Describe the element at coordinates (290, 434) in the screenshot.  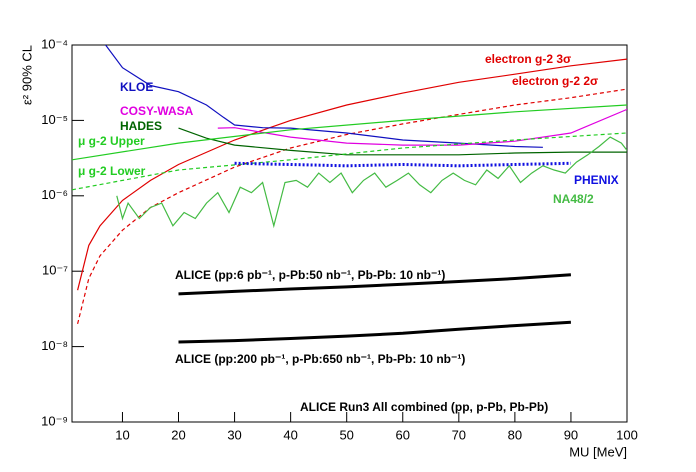
I see `x-tick-label: 40` at that location.